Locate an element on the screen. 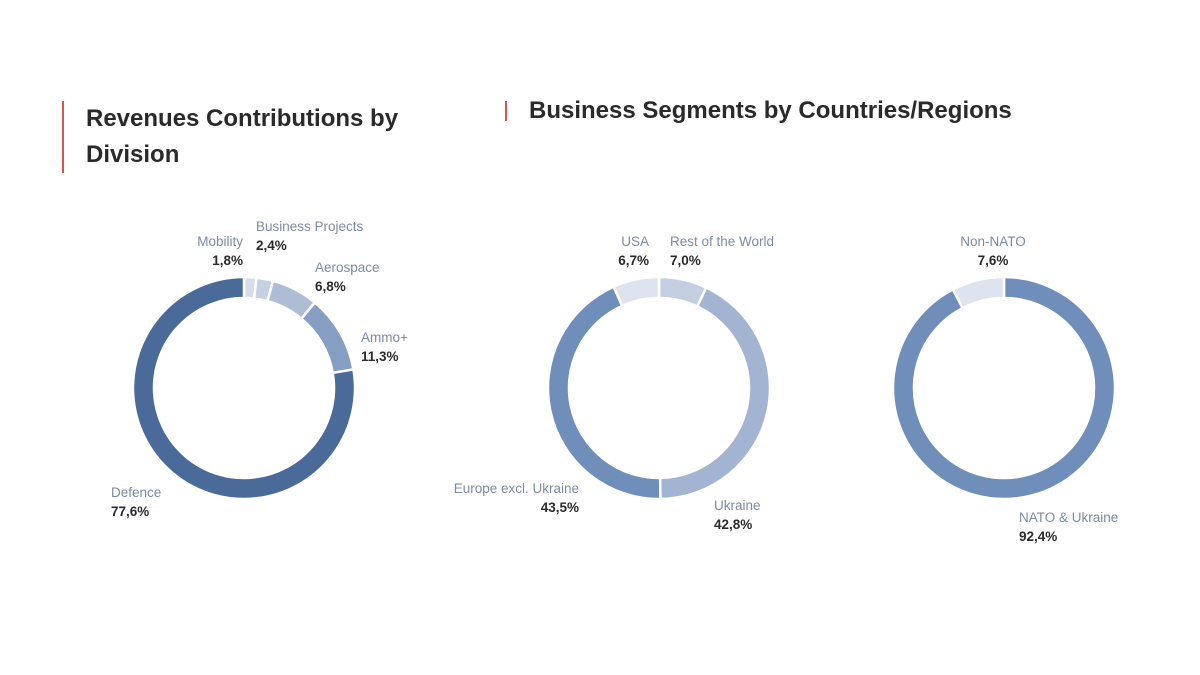  division-donut is located at coordinates (244, 388).